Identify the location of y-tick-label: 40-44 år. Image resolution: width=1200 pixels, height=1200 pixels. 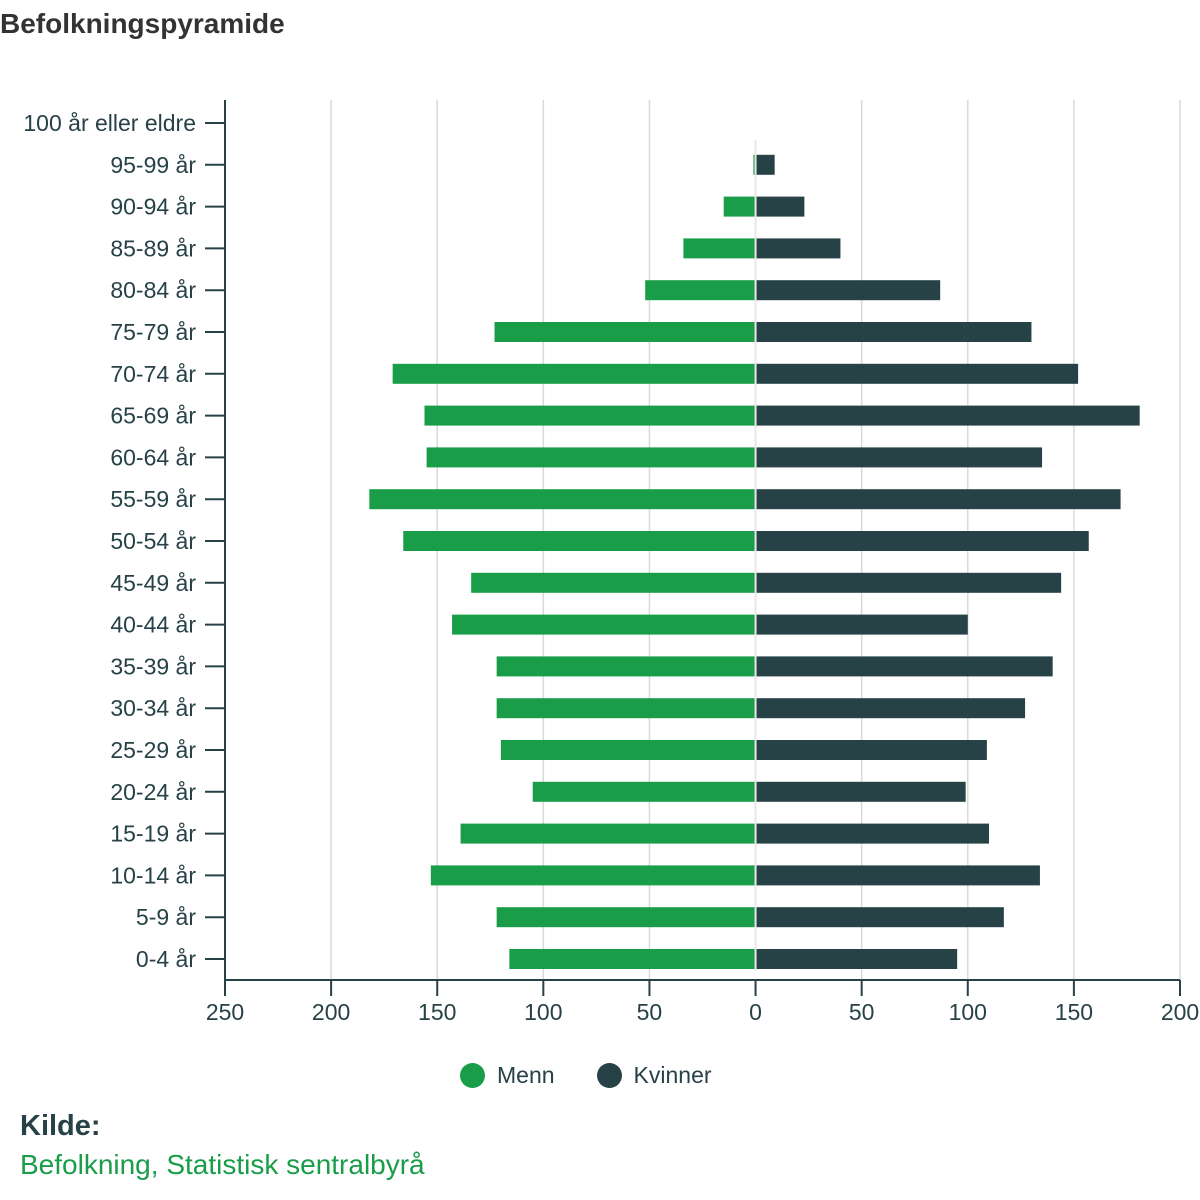
(153, 625).